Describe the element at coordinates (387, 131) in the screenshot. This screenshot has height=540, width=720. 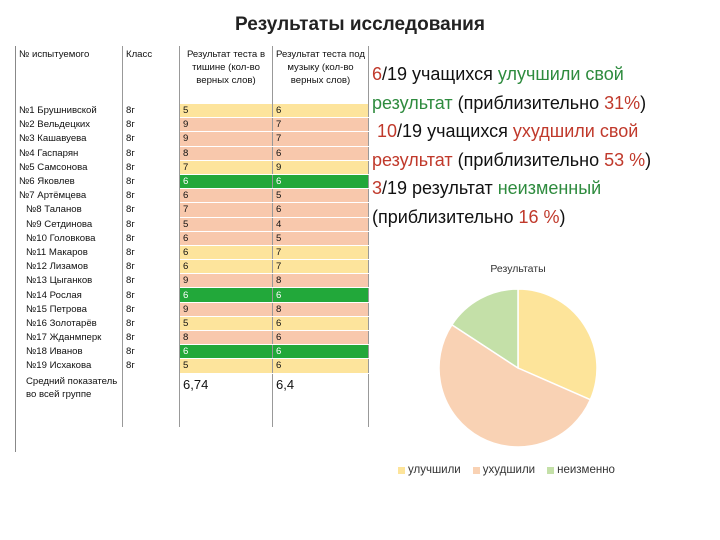
I see `worse-count: 10` at that location.